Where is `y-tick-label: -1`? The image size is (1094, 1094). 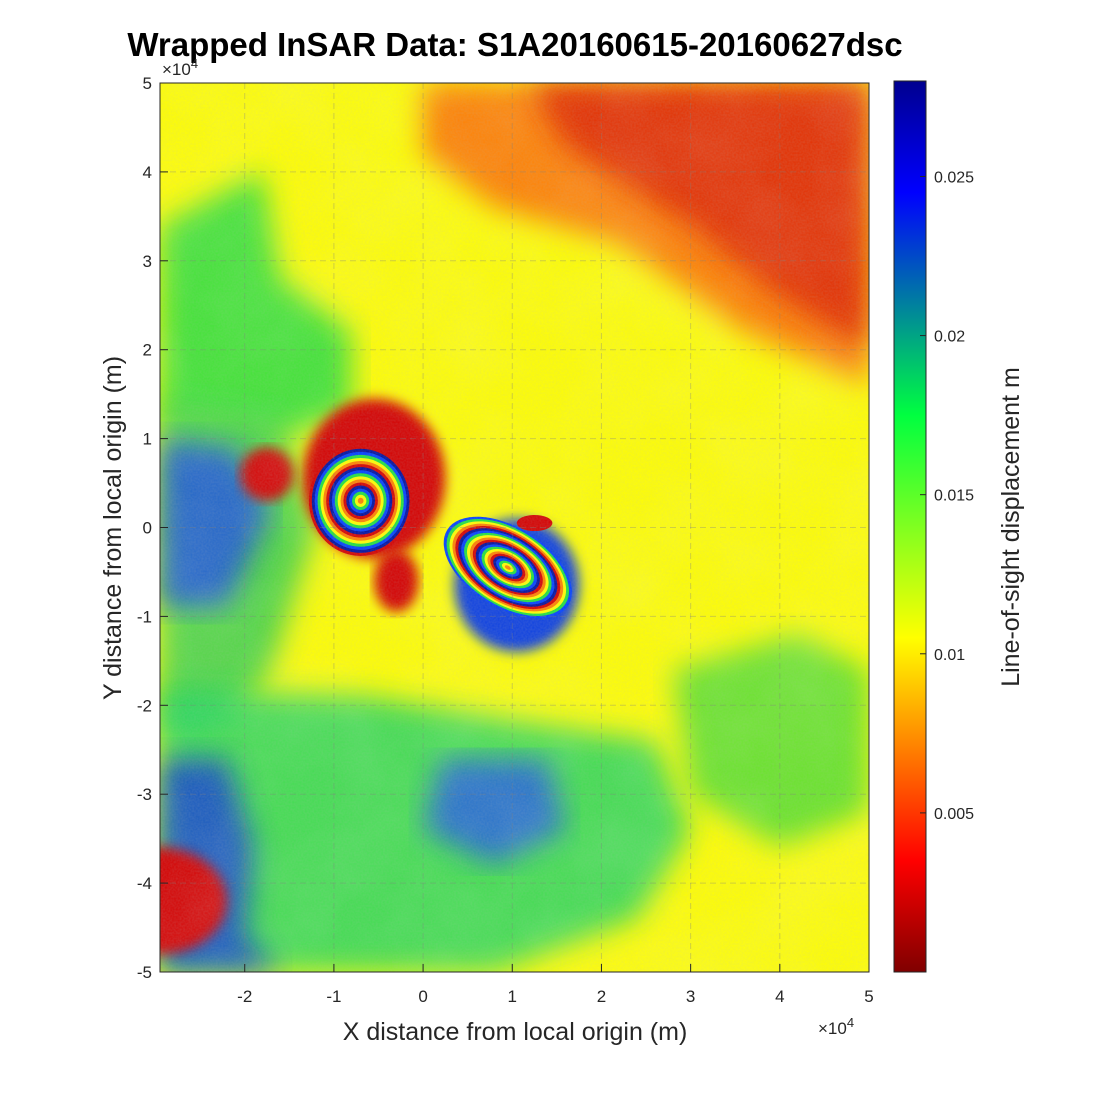 y-tick-label: -1 is located at coordinates (144, 616).